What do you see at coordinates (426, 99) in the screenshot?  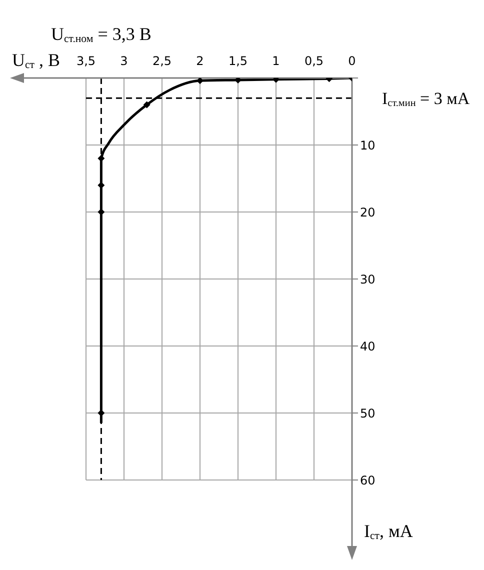 I see `ref-line-label: I$_{ст.мин}$ = 3 мА` at bounding box center [426, 99].